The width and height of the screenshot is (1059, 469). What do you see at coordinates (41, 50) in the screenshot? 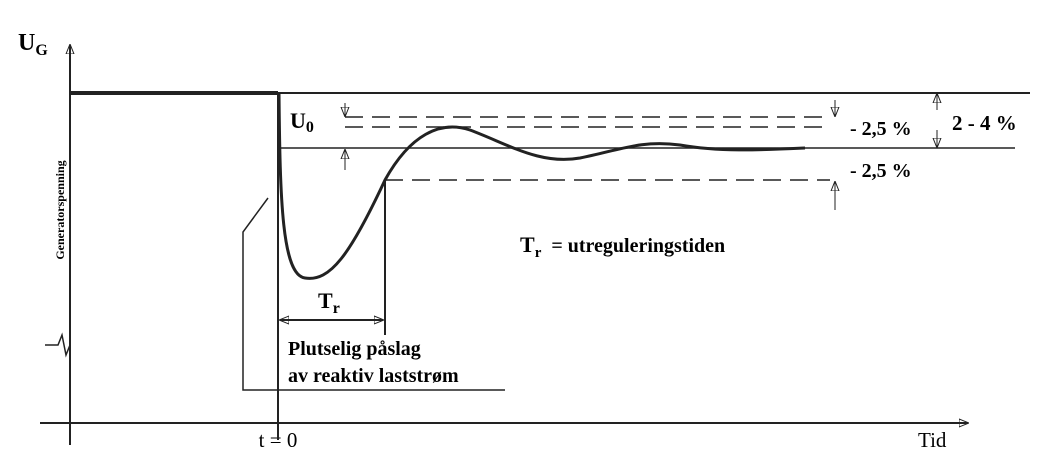
I see `text-part: G` at bounding box center [41, 50].